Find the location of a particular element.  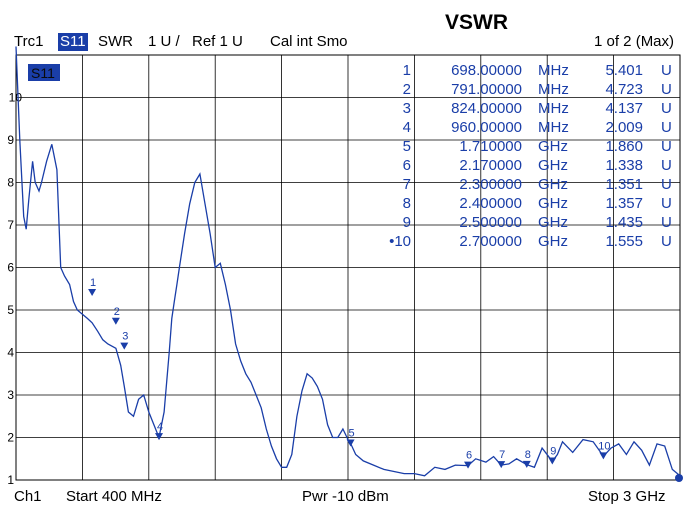

y-tick-label: 9 is located at coordinates (10, 140).